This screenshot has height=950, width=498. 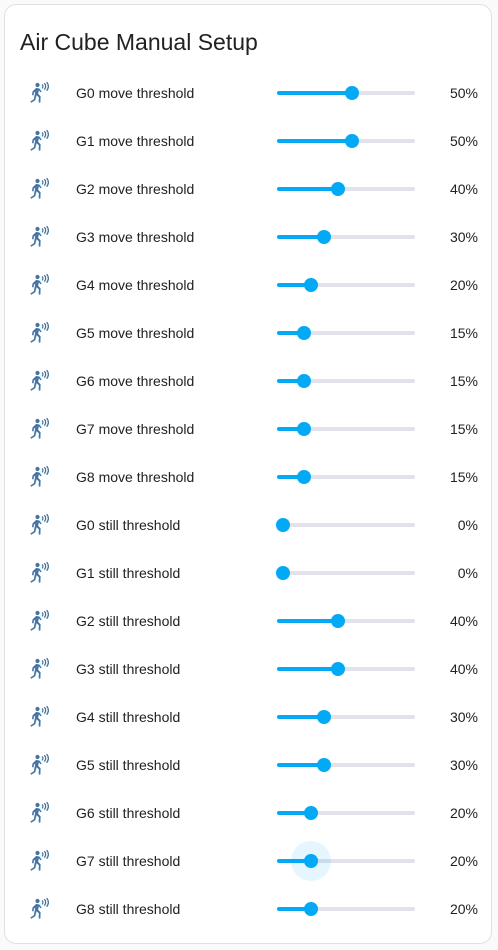 What do you see at coordinates (135, 189) in the screenshot?
I see `entity-label: G2 move threshold` at bounding box center [135, 189].